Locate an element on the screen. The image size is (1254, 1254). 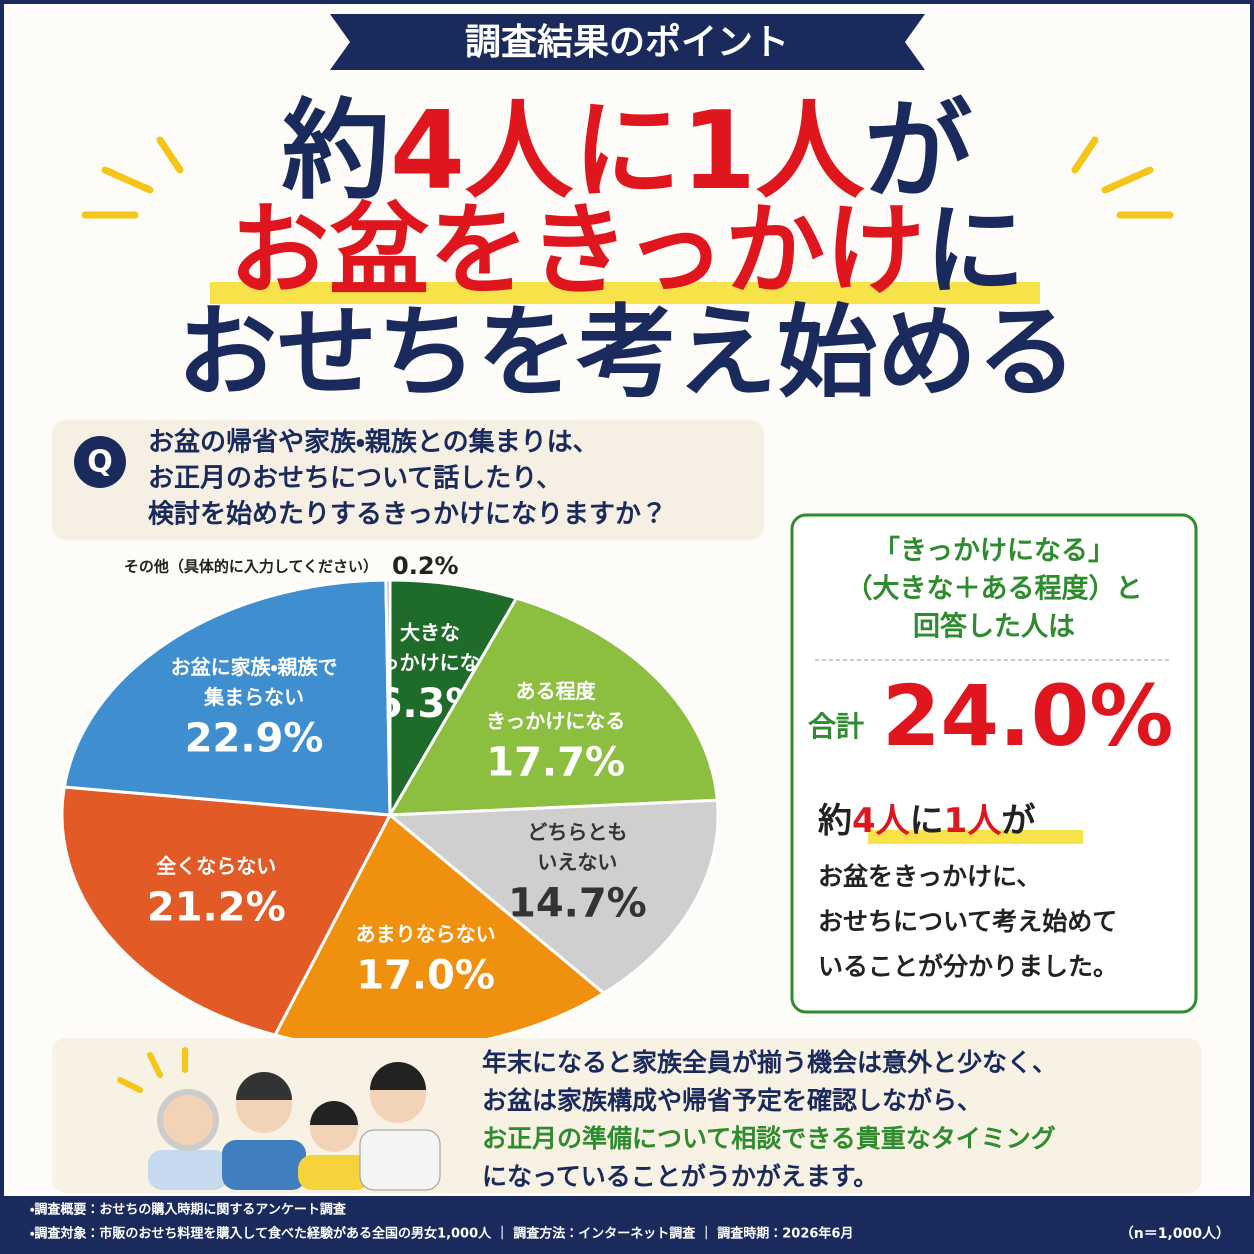
slice-value: 0.2% is located at coordinates (425, 566).